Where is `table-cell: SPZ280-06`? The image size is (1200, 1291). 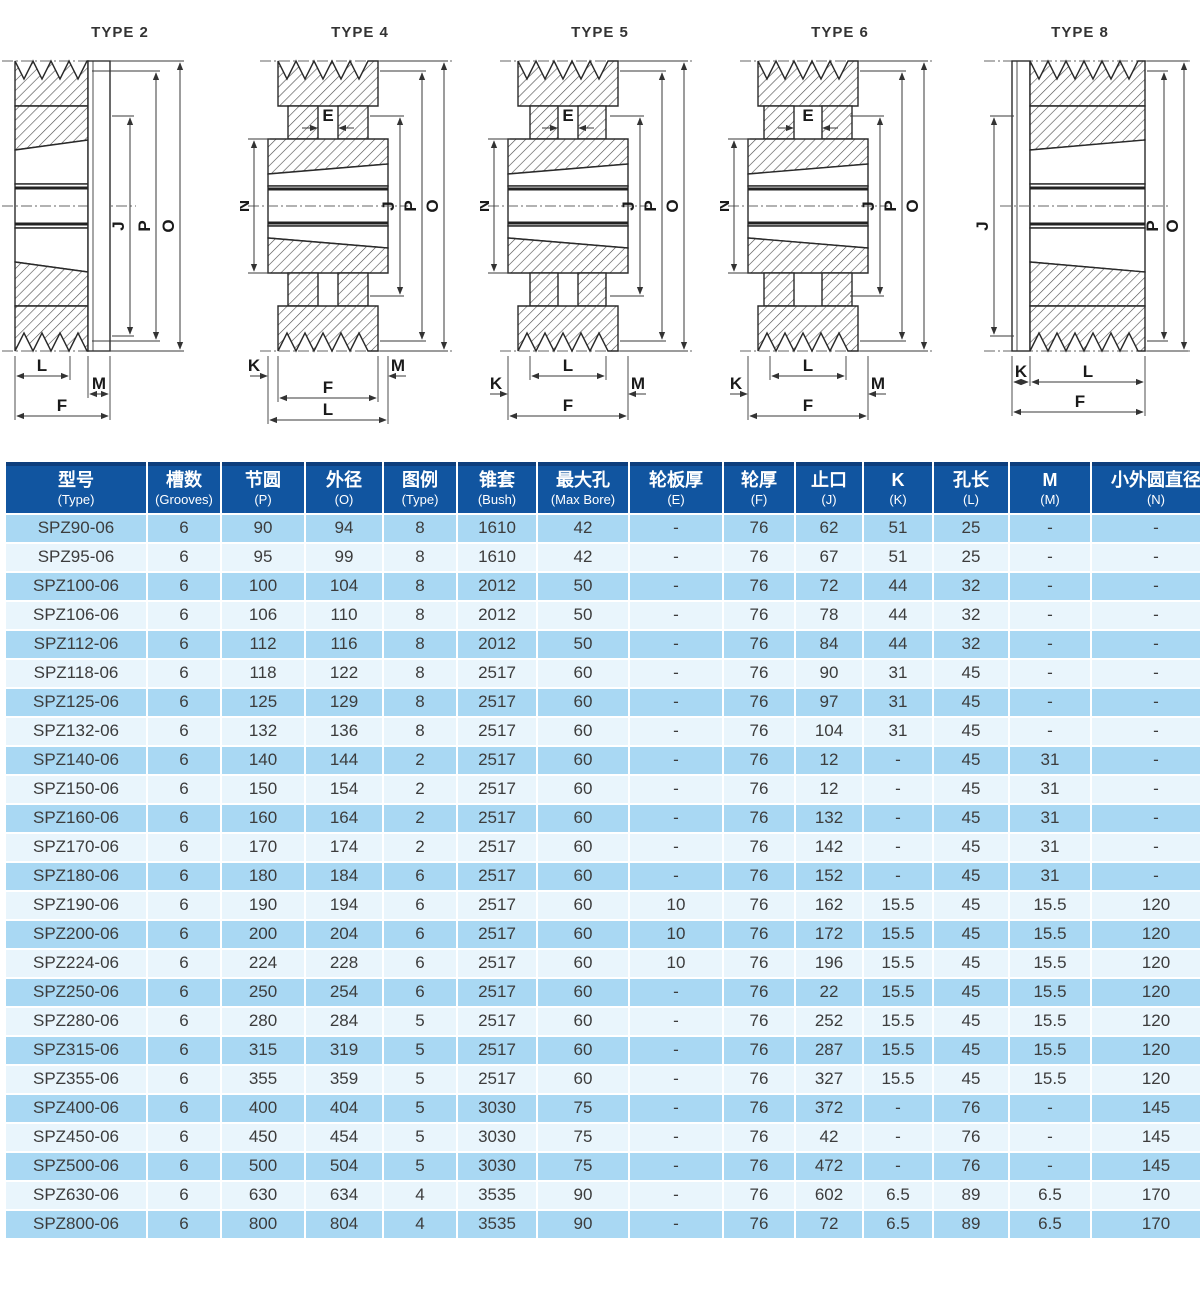
table-cell: SPZ280-06 is located at coordinates (76, 1021).